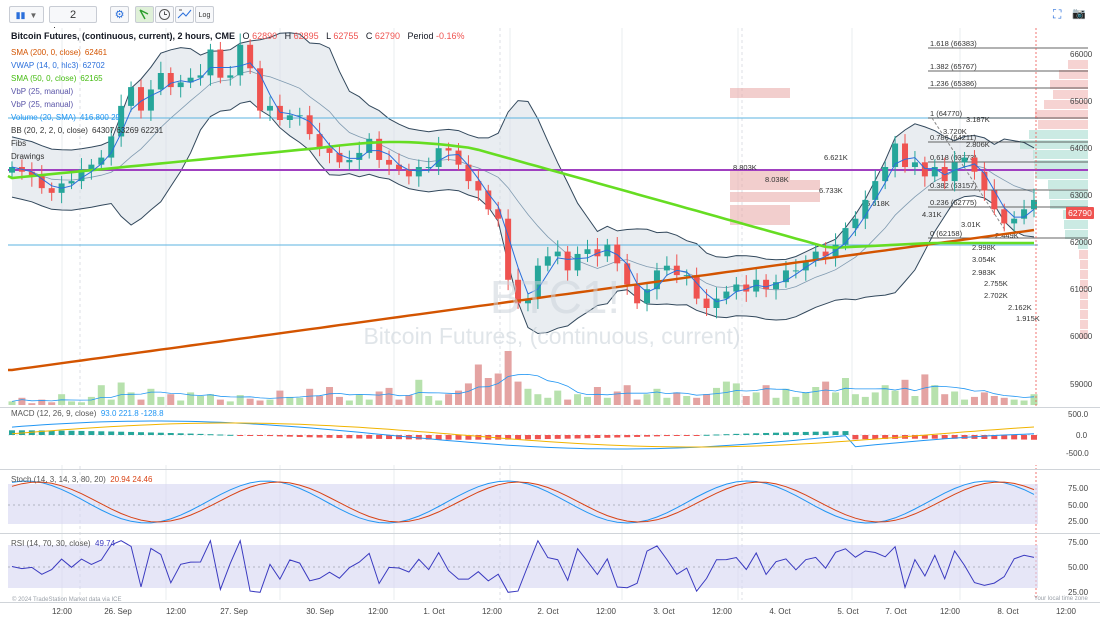 Image resolution: width=1100 pixels, height=626 pixels. What do you see at coordinates (369, 36) in the screenshot?
I see `close-label: C` at bounding box center [369, 36].